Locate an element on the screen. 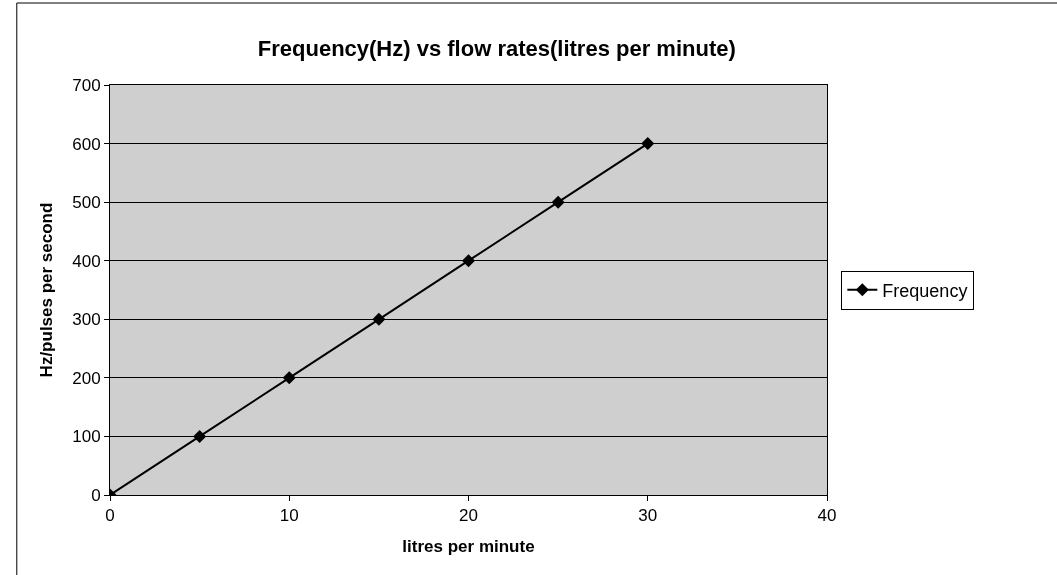 The image size is (1057, 575). x-tick-label: 0 is located at coordinates (110, 516).